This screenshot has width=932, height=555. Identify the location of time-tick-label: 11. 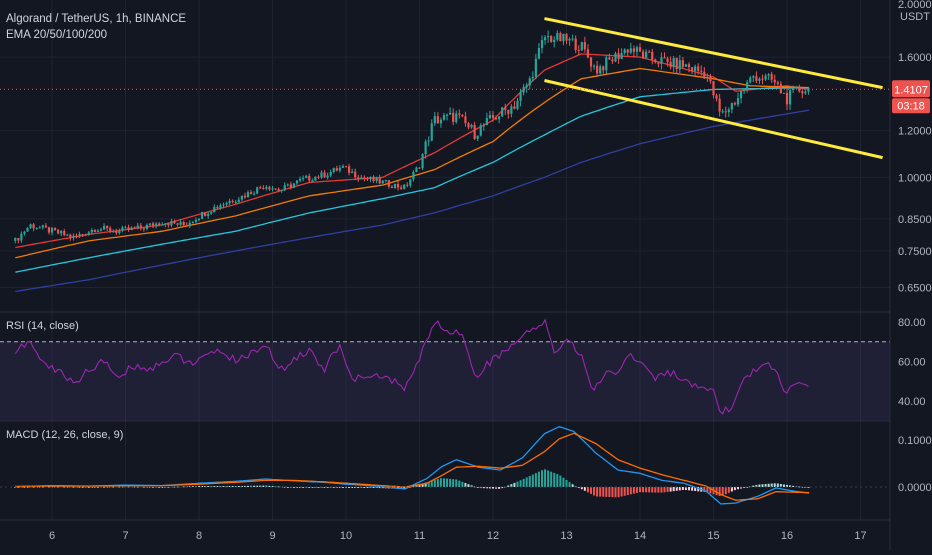
(419, 536).